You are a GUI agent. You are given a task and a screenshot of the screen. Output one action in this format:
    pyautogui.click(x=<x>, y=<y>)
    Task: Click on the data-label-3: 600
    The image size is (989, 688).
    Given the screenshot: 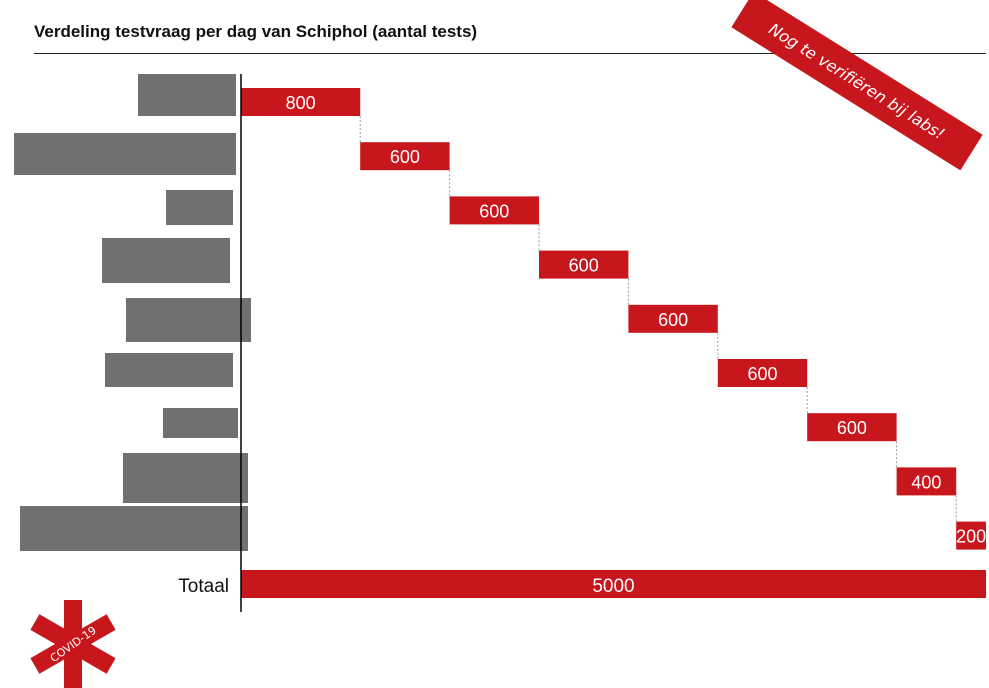 What is the action you would take?
    pyautogui.click(x=494, y=211)
    